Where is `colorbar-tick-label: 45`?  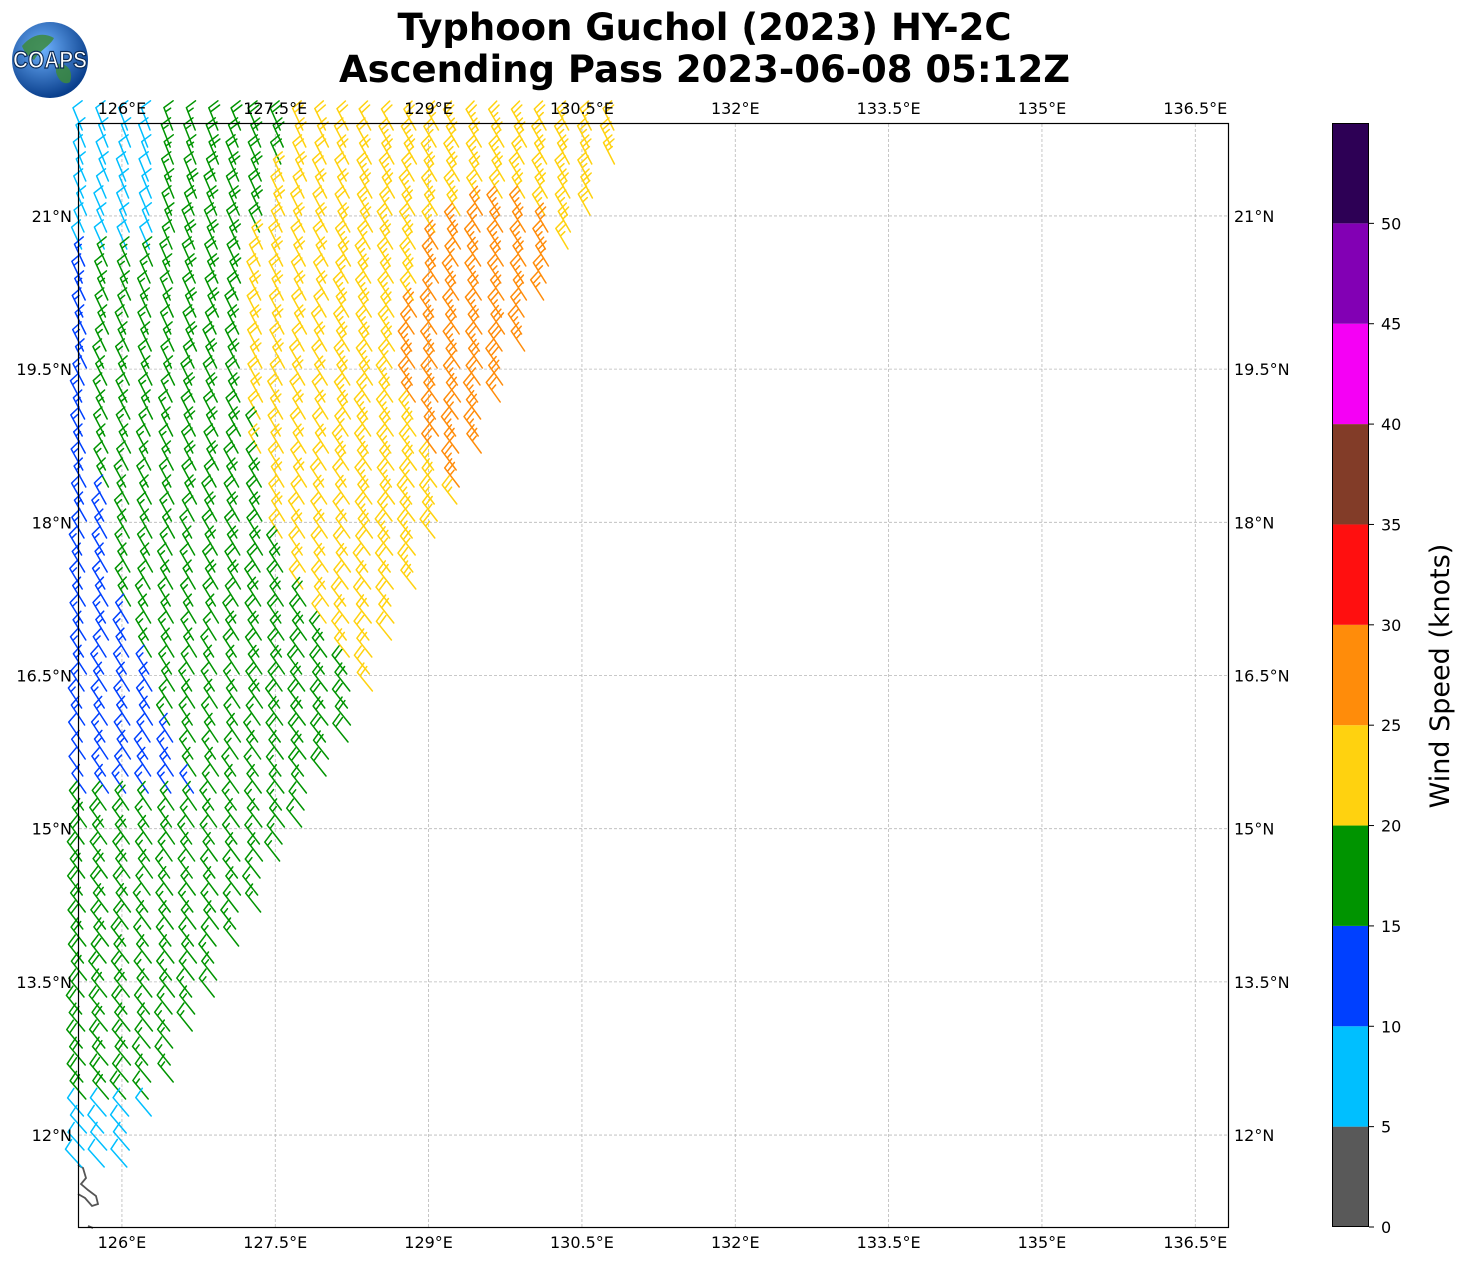
colorbar-tick-label: 45 is located at coordinates (1391, 324).